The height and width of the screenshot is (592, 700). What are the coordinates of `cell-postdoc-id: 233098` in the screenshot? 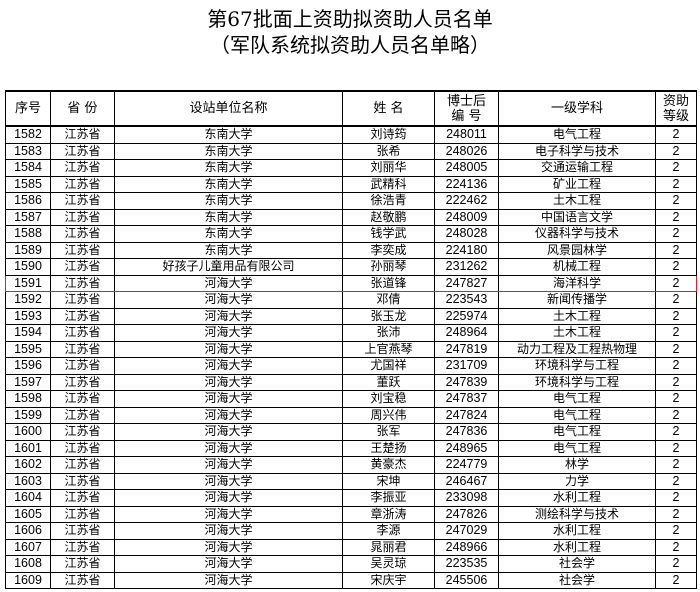 It's located at (466, 498).